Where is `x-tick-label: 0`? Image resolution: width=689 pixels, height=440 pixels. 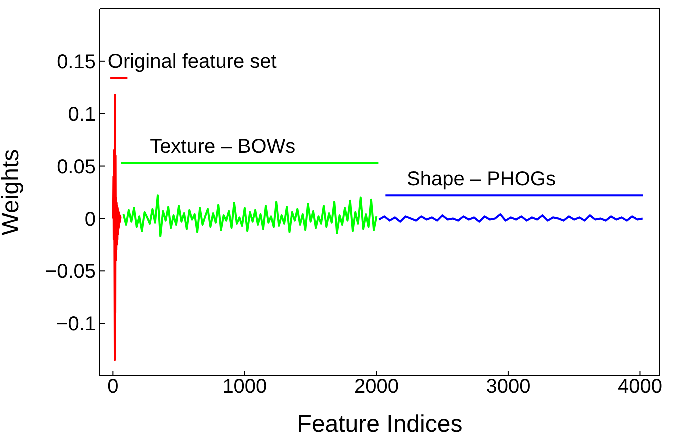 x-tick-label: 0 is located at coordinates (113, 387).